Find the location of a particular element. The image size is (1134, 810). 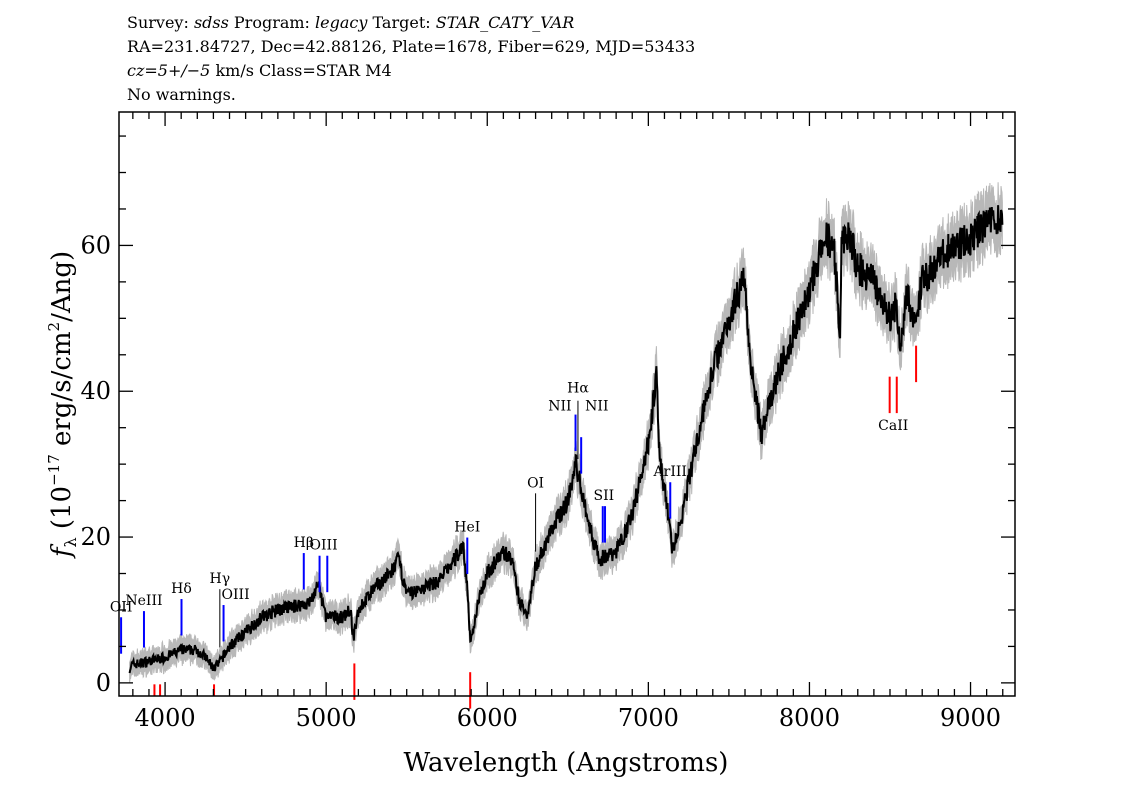

line-label: Hα is located at coordinates (578, 389).